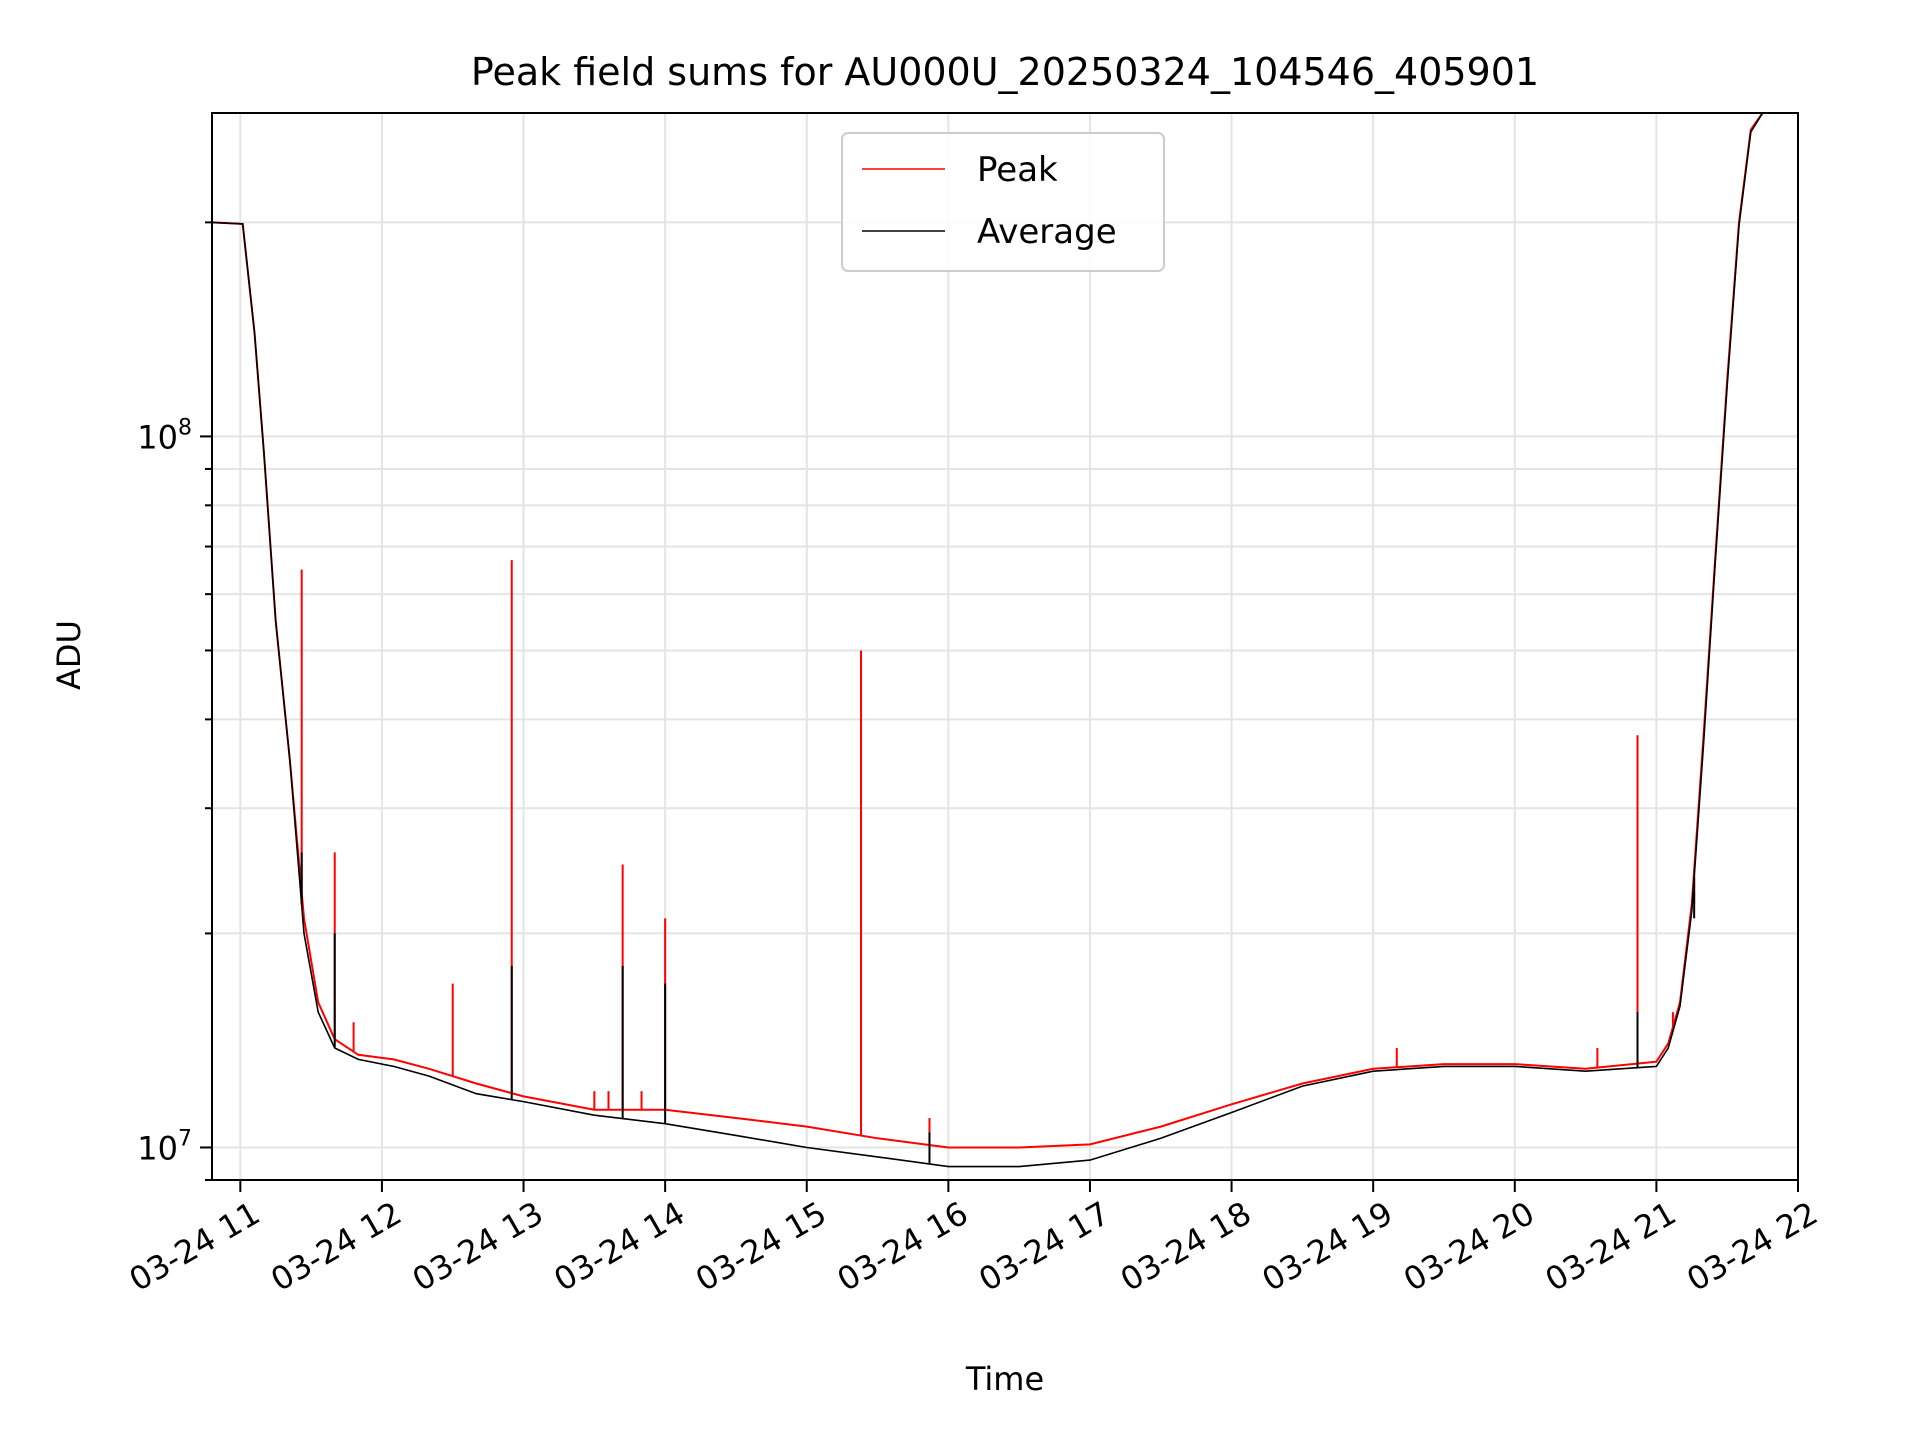 The image size is (1920, 1440). Describe the element at coordinates (903, 1246) in the screenshot. I see `x-tick-label: 03-24 16` at that location.